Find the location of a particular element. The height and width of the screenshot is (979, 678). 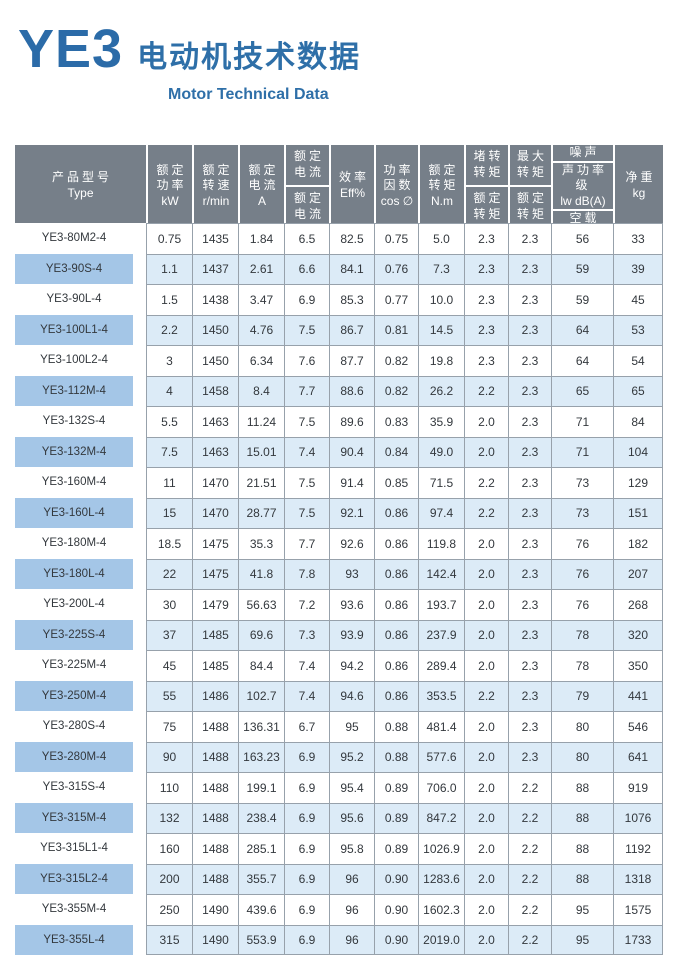

col-header-rated-power: 额定 功率 kW is located at coordinates (169, 186).